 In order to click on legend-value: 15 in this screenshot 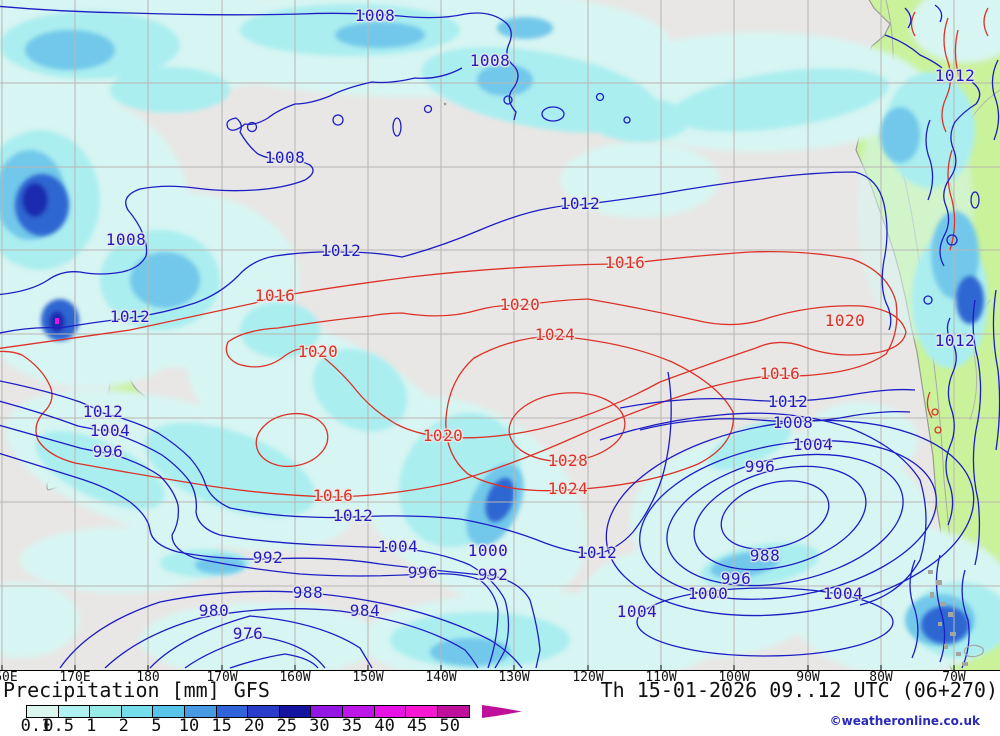, I will do `click(221, 726)`.